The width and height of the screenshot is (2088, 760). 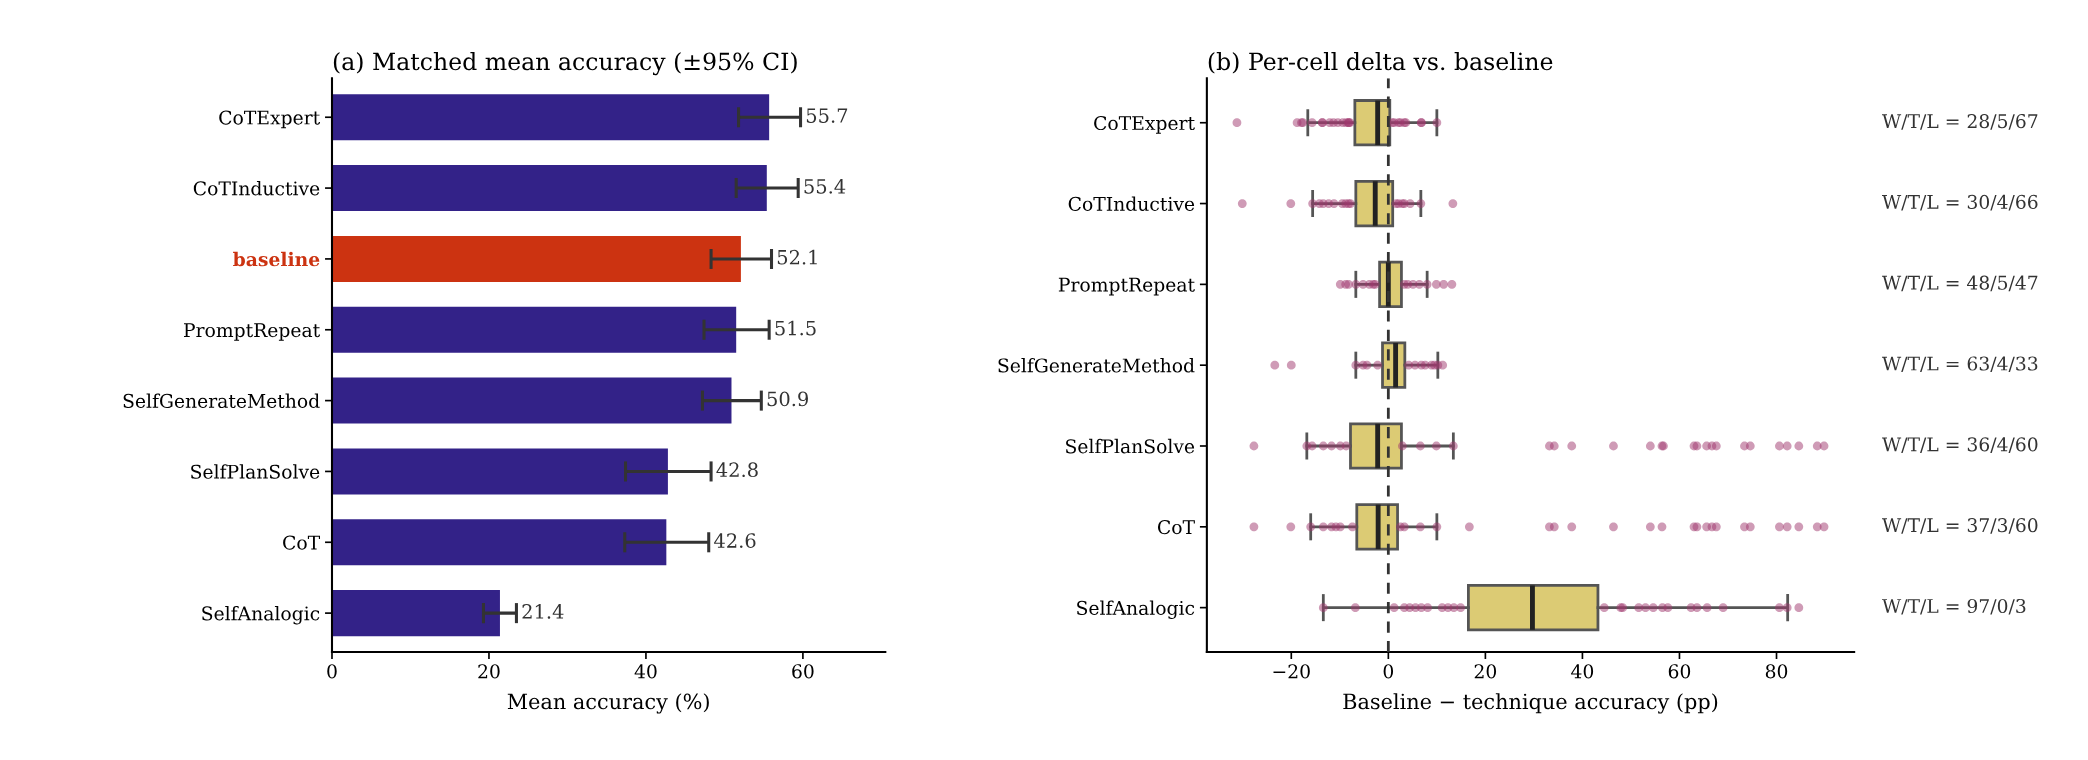 I want to click on data-label: 50.9, so click(x=787, y=399).